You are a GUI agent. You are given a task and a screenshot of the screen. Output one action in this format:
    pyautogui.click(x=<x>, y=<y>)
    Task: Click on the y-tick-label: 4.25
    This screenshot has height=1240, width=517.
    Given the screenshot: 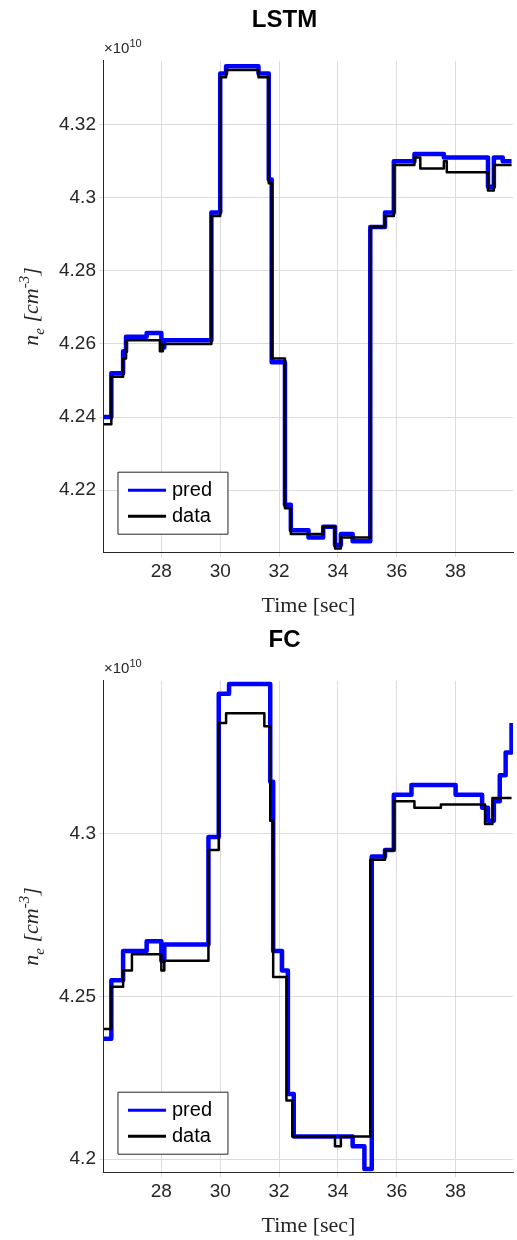 What is the action you would take?
    pyautogui.click(x=77, y=995)
    